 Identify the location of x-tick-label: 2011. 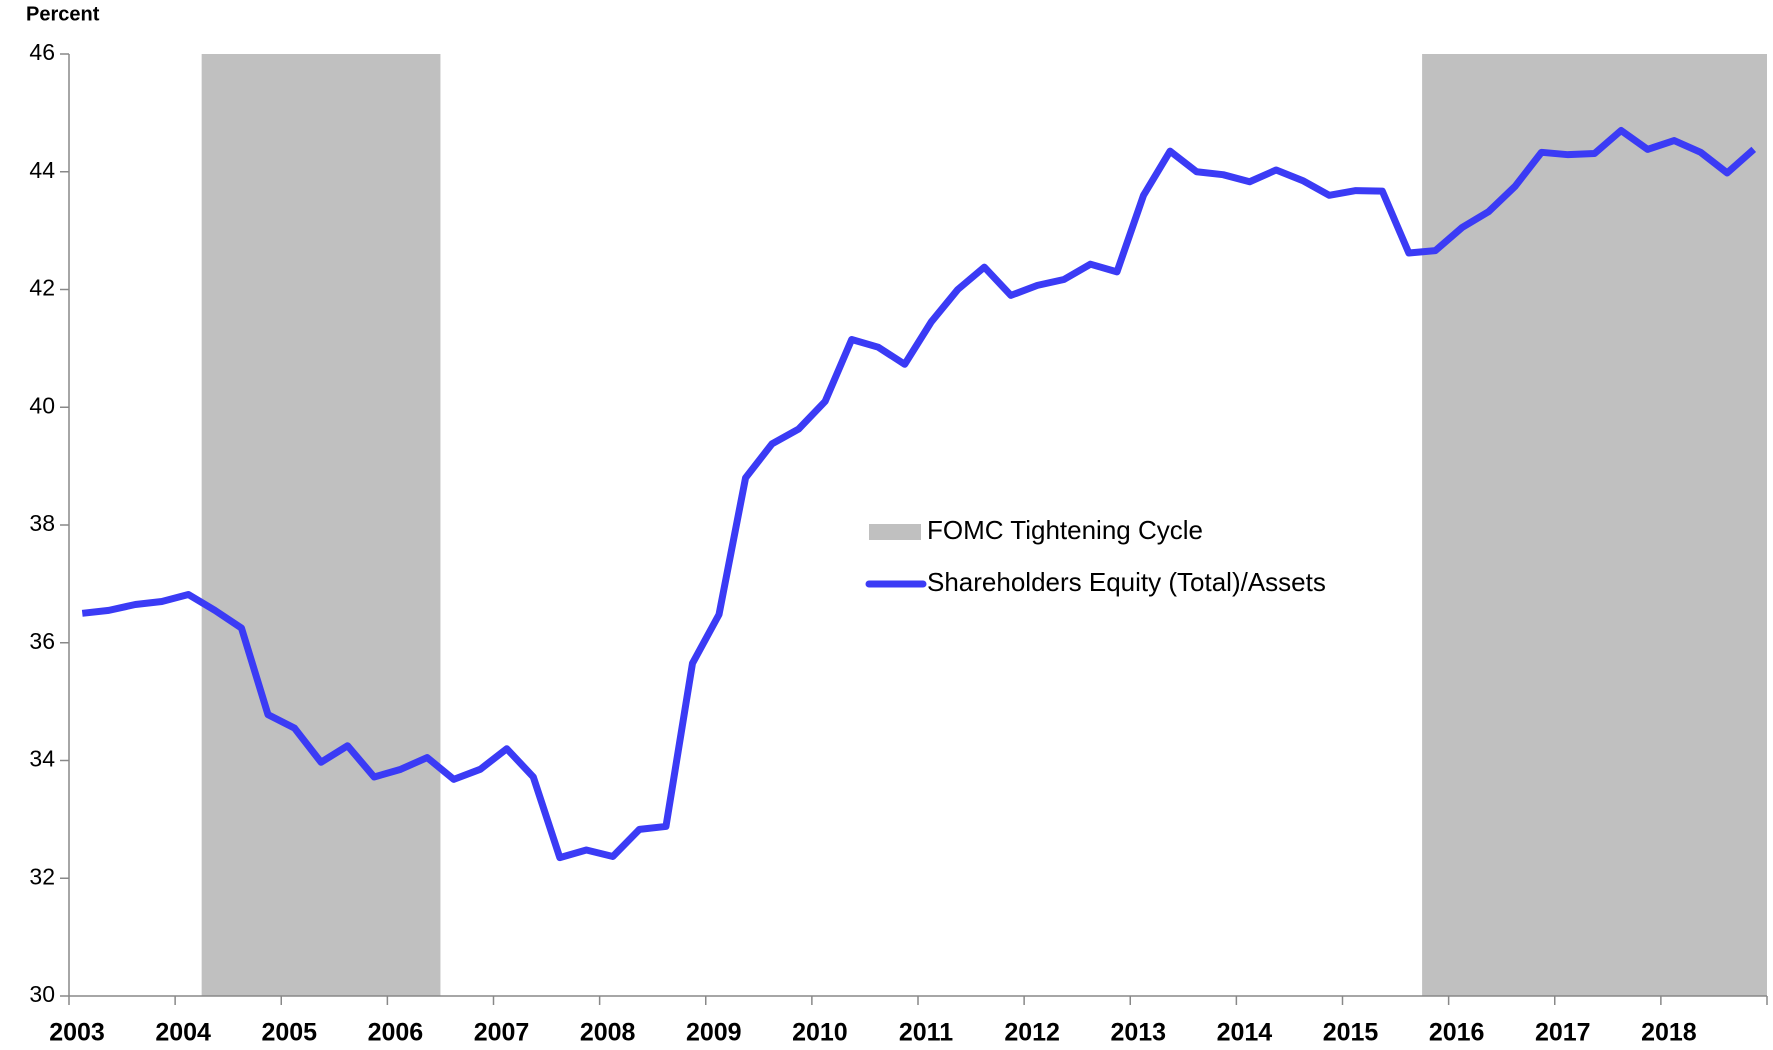
(926, 1033).